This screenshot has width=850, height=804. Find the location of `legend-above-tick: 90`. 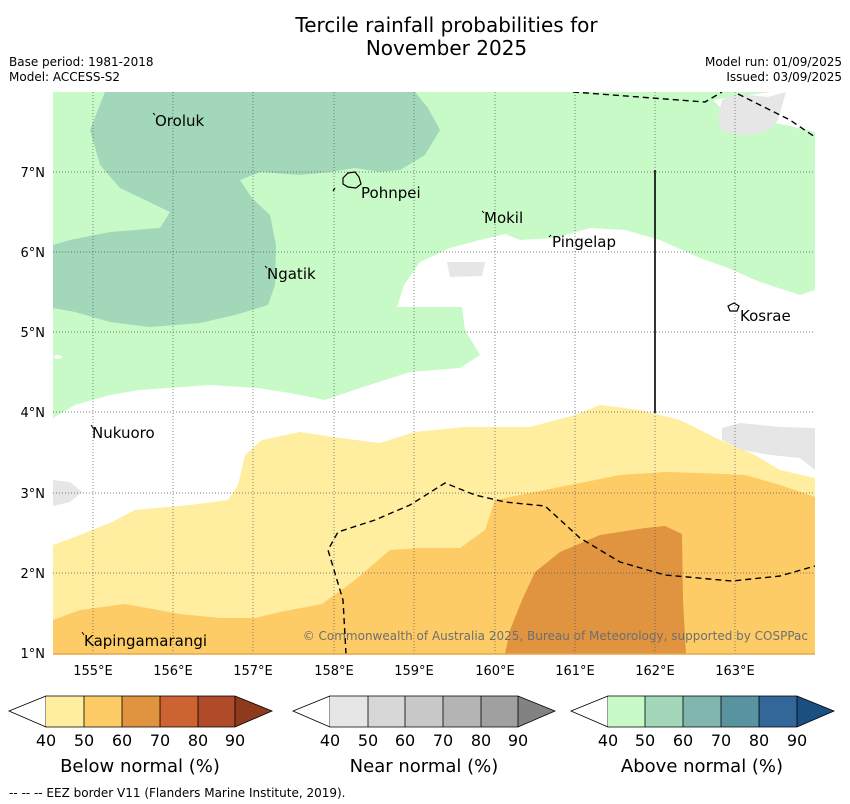

legend-above-tick: 90 is located at coordinates (797, 740).